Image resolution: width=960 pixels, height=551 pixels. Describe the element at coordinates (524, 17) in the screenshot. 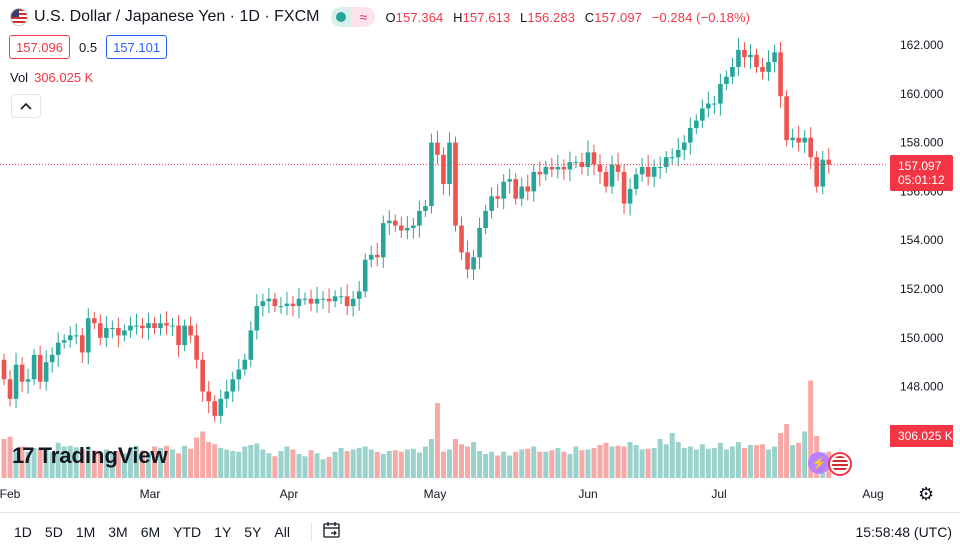

I see `low-label: L` at that location.